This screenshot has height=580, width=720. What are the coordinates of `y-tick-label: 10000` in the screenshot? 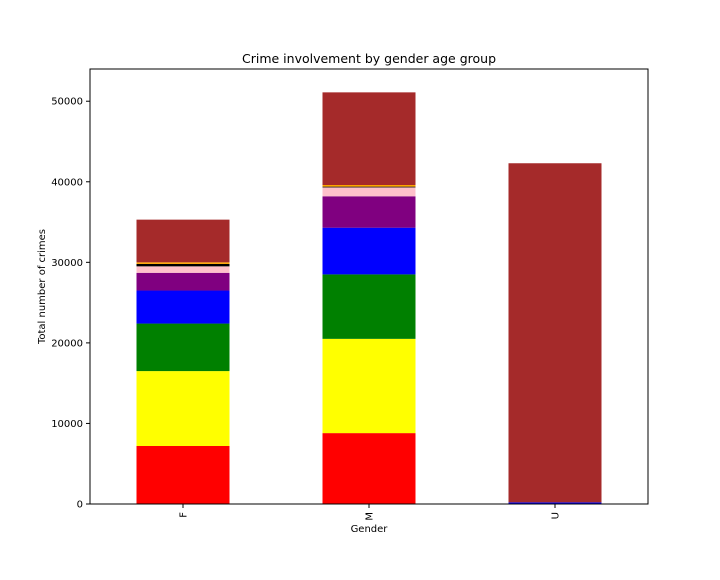 It's located at (67, 424).